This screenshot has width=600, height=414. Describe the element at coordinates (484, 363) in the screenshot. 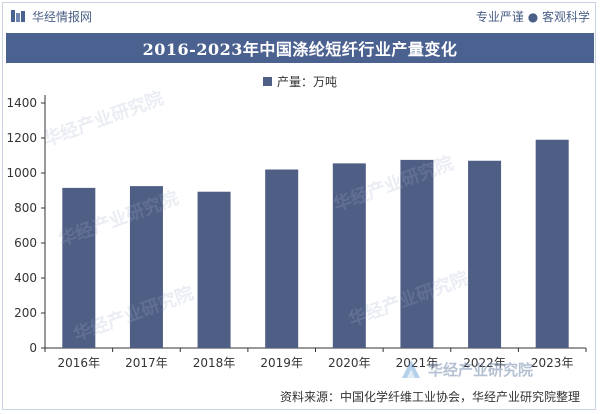

I see `x-tick-label: 2022年` at that location.